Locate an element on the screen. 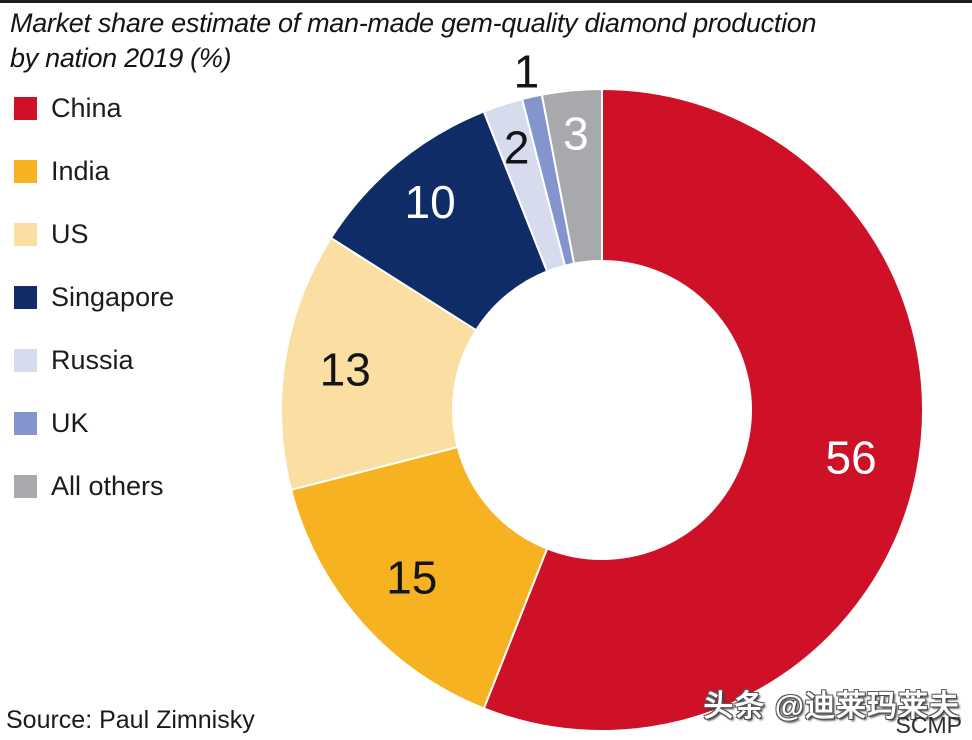  legend-item-singapore: Singapore is located at coordinates (94, 296).